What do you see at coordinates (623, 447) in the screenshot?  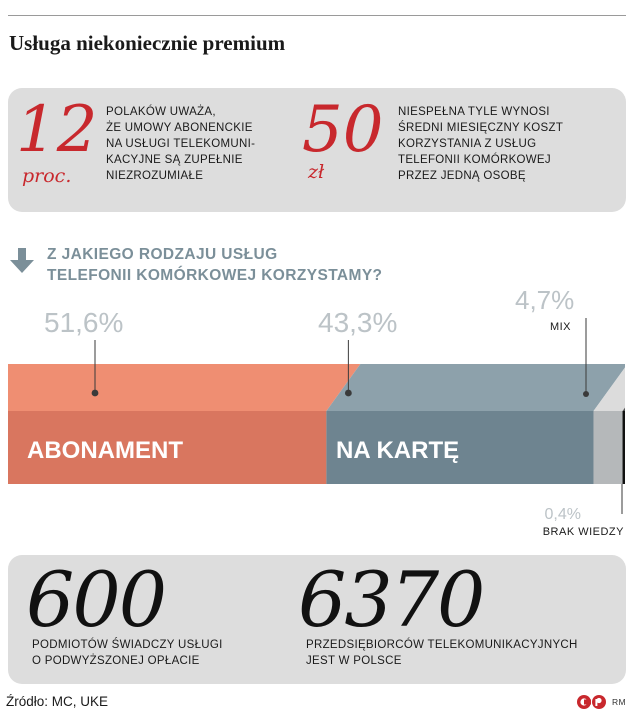 I see `bar-brak-wiedzy` at bounding box center [623, 447].